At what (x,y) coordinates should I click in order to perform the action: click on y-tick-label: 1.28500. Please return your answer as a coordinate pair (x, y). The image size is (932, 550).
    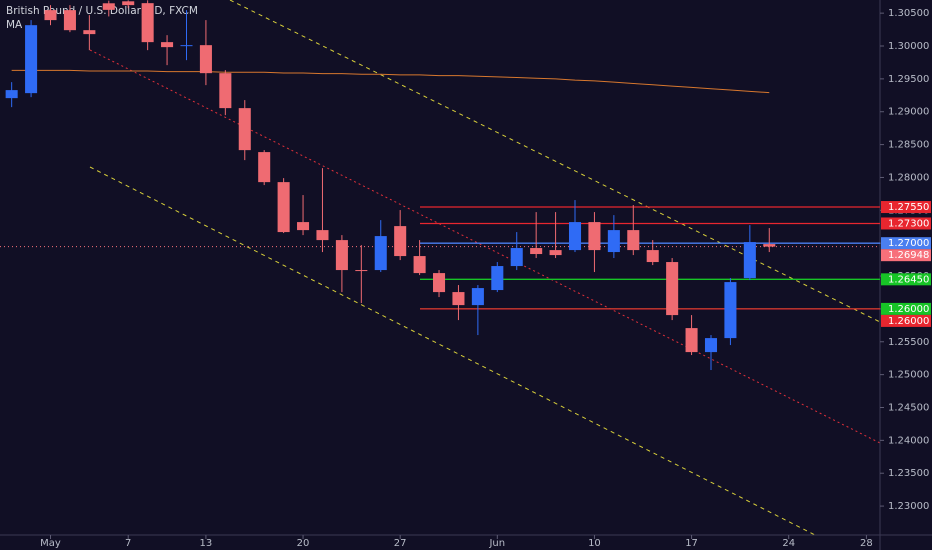
    Looking at the image, I should click on (908, 145).